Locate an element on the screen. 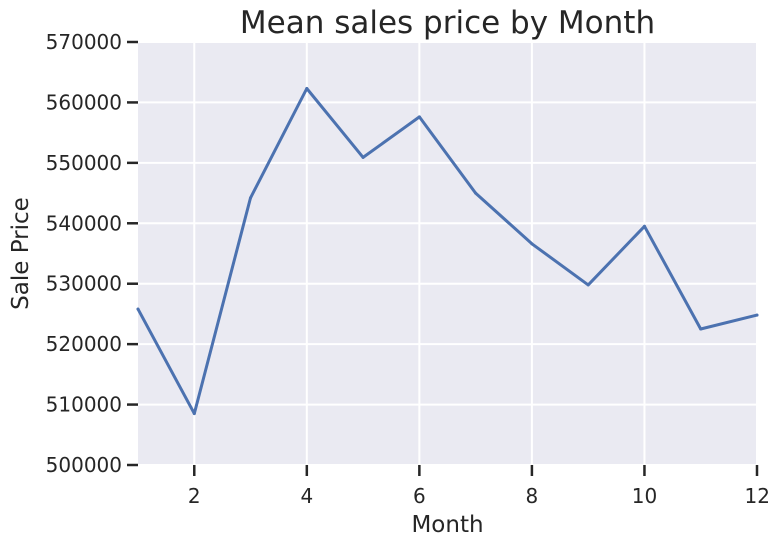  y-tick-label: 550000 is located at coordinates (84, 163).